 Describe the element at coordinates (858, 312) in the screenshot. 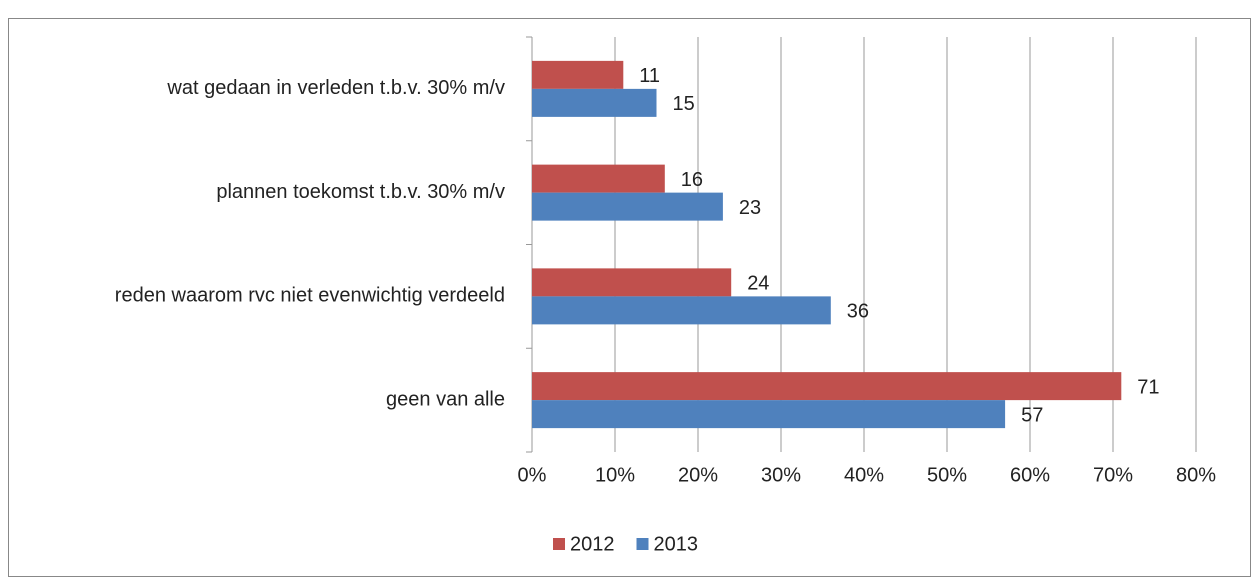

I see `data-label: 36` at that location.